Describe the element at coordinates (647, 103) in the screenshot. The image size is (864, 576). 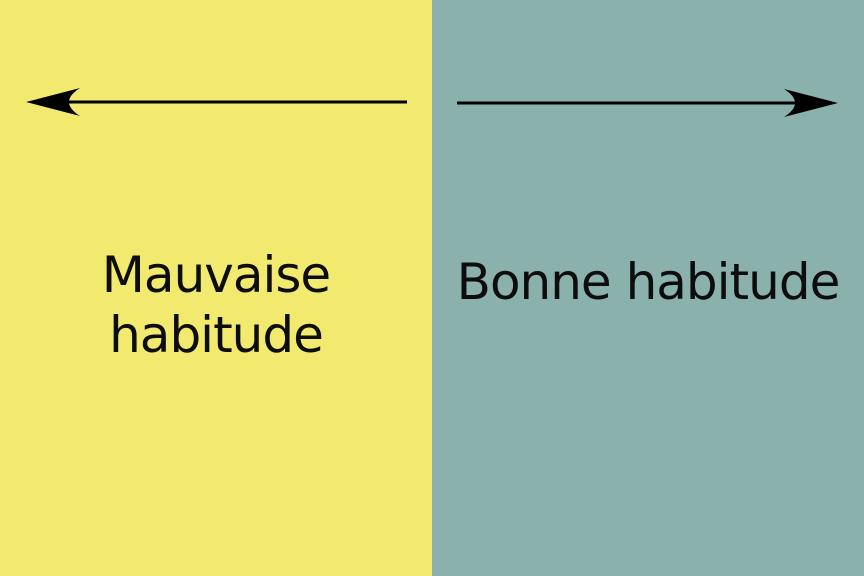
I see `right-arrow` at that location.